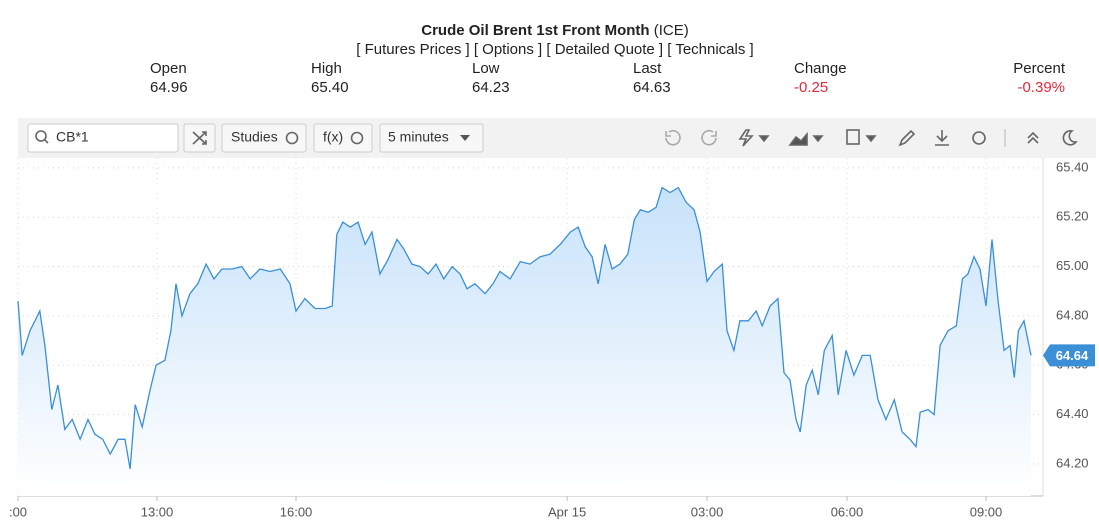 The height and width of the screenshot is (524, 1099). I want to click on stat-label: High, so click(326, 68).